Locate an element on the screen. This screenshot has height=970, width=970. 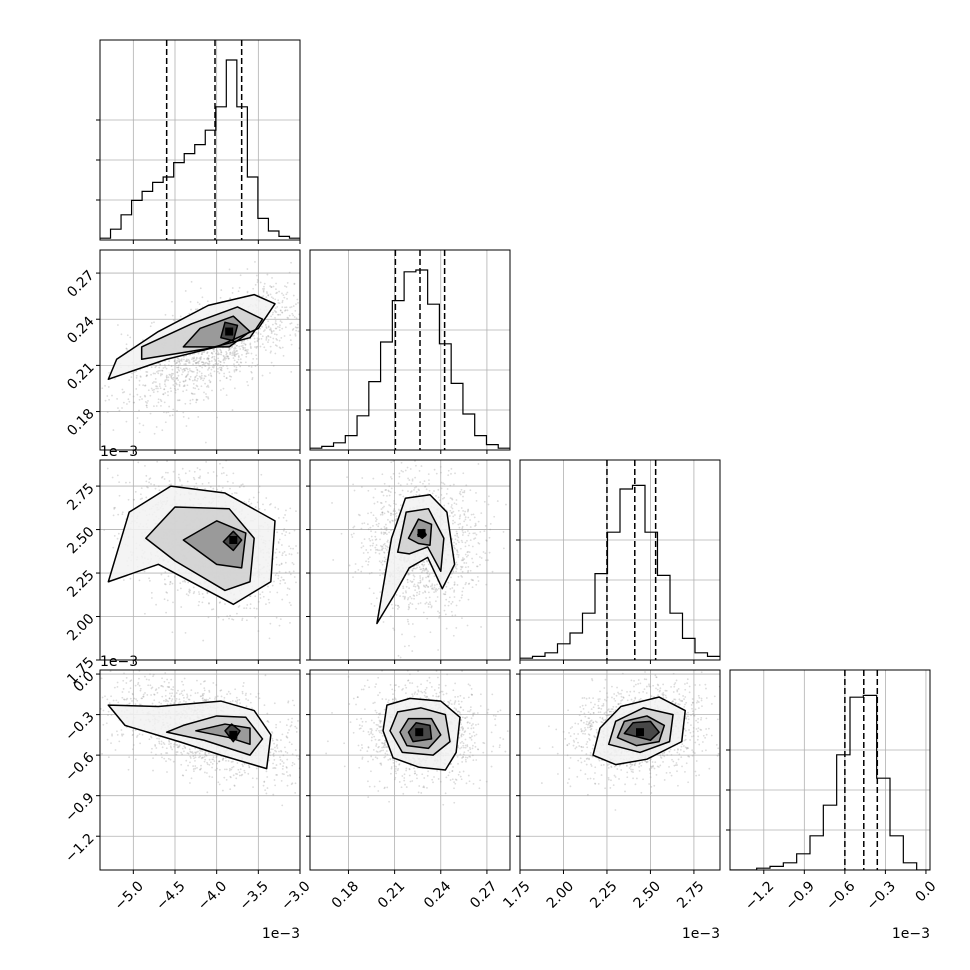
y-tick-label: 0.21 is located at coordinates (80, 376).